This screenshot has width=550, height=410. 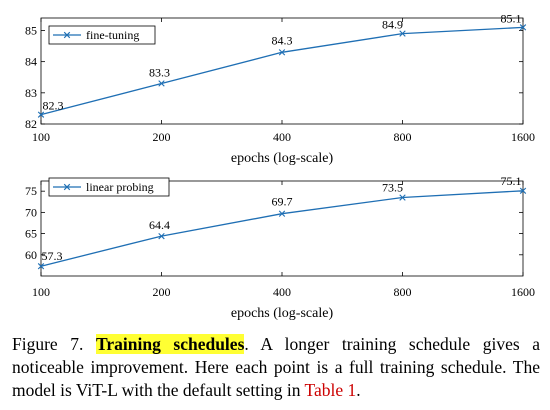 What do you see at coordinates (112, 35) in the screenshot?
I see `legend-label: fine-tuning` at bounding box center [112, 35].